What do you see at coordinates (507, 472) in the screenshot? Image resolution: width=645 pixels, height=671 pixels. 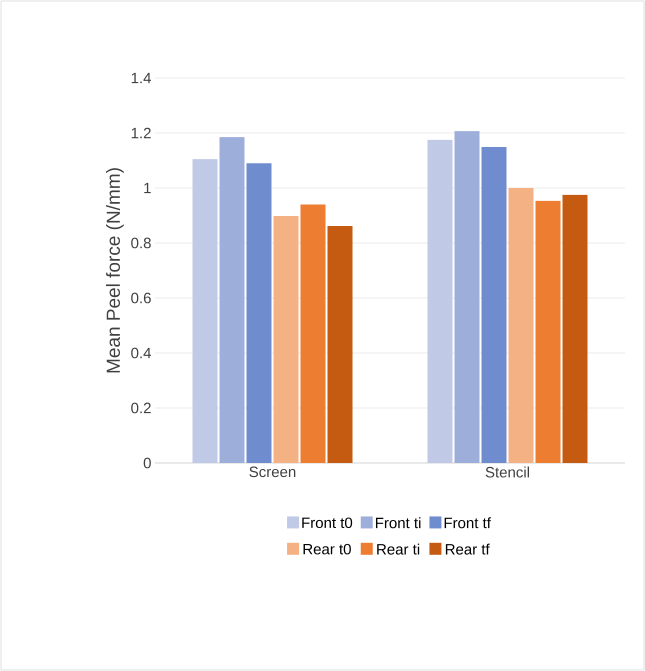 I see `x-tick-label: Stencil` at bounding box center [507, 472].